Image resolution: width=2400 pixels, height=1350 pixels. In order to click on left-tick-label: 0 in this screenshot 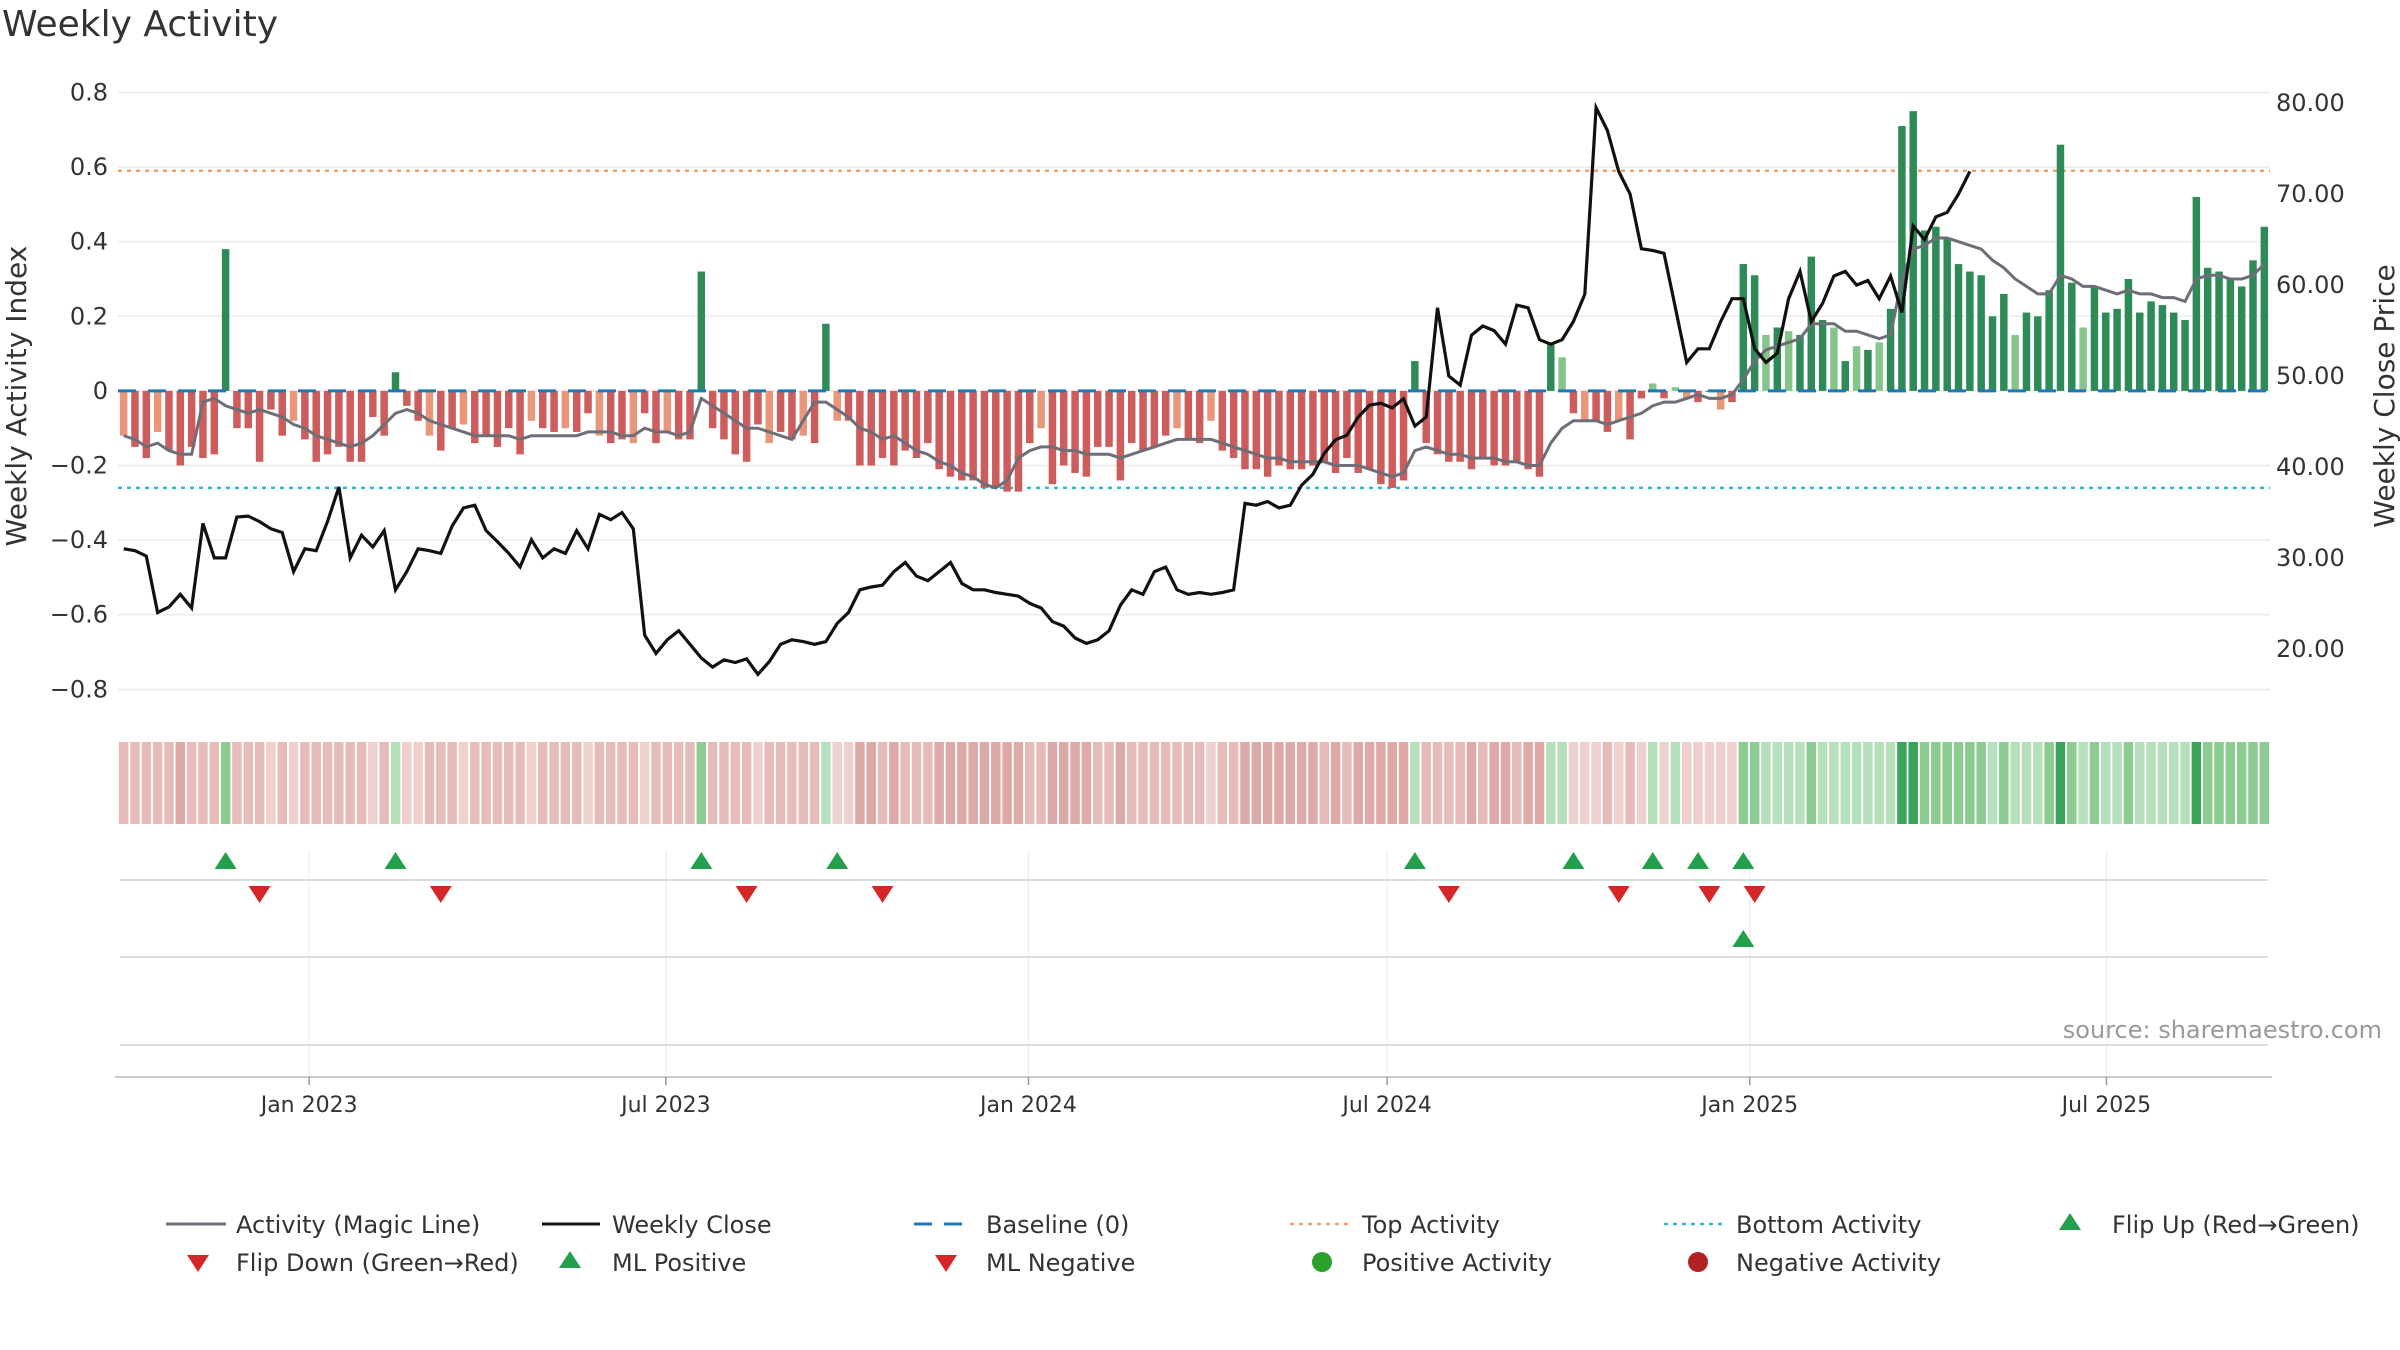, I will do `click(100, 391)`.